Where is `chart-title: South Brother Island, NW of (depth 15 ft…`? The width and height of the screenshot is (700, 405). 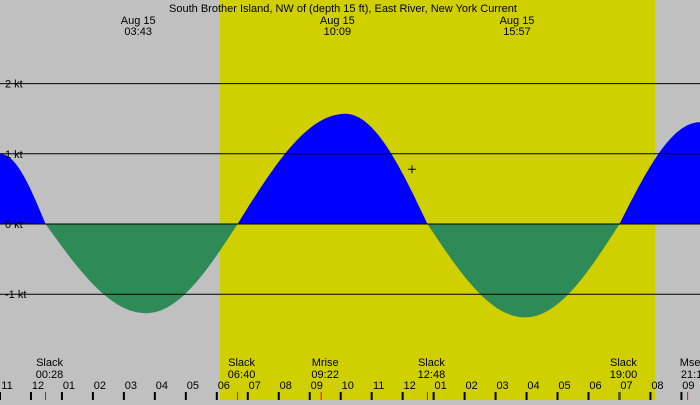 chart-title: South Brother Island, NW of (depth 15 ft… is located at coordinates (343, 9).